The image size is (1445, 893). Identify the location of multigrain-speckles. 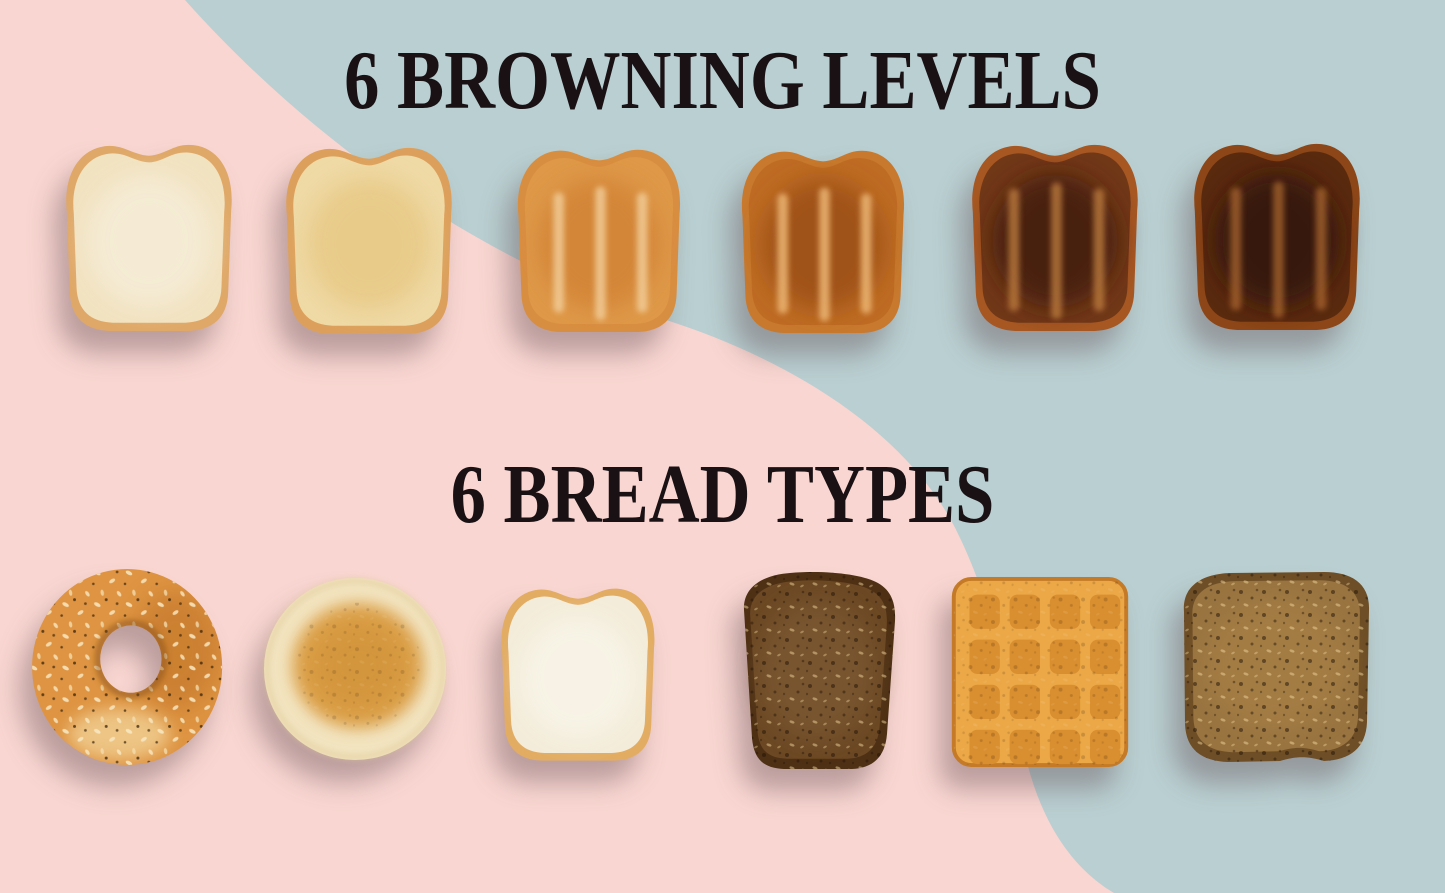
(1276, 667).